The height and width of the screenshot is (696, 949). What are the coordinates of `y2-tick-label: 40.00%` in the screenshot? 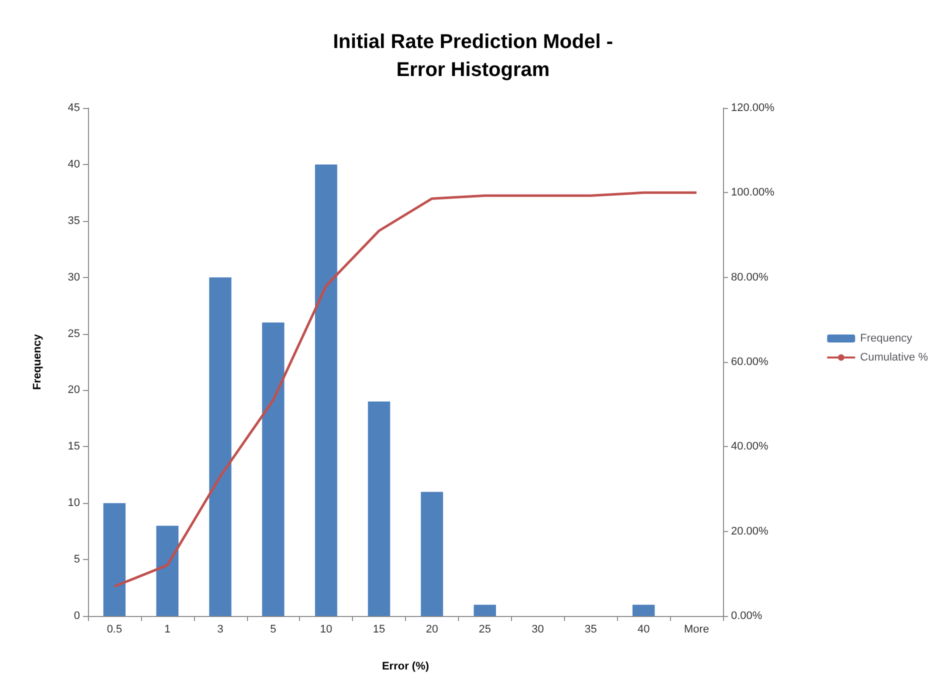 It's located at (750, 446).